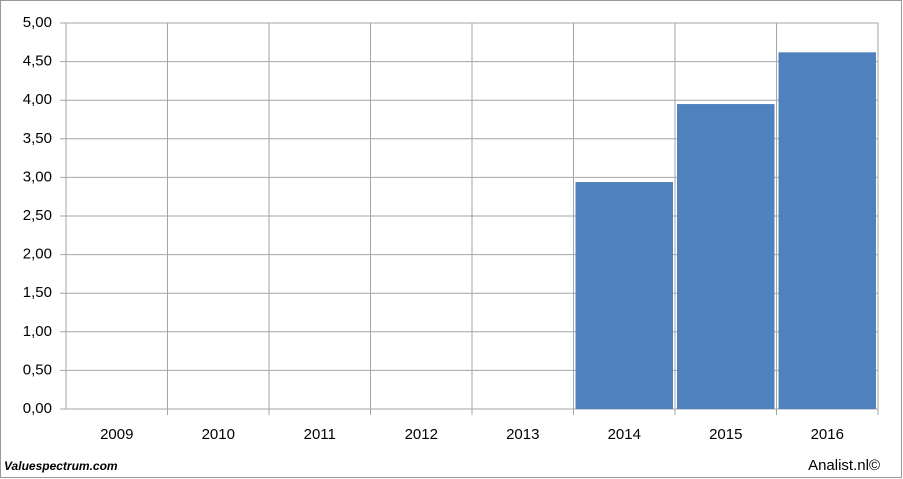  What do you see at coordinates (37, 254) in the screenshot?
I see `y-tick-label: 2,00` at bounding box center [37, 254].